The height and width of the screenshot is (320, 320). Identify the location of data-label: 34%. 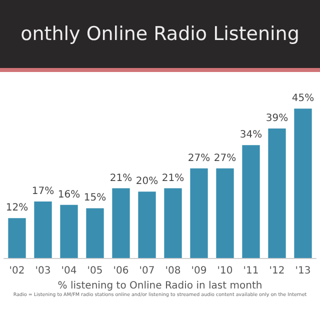
(251, 135).